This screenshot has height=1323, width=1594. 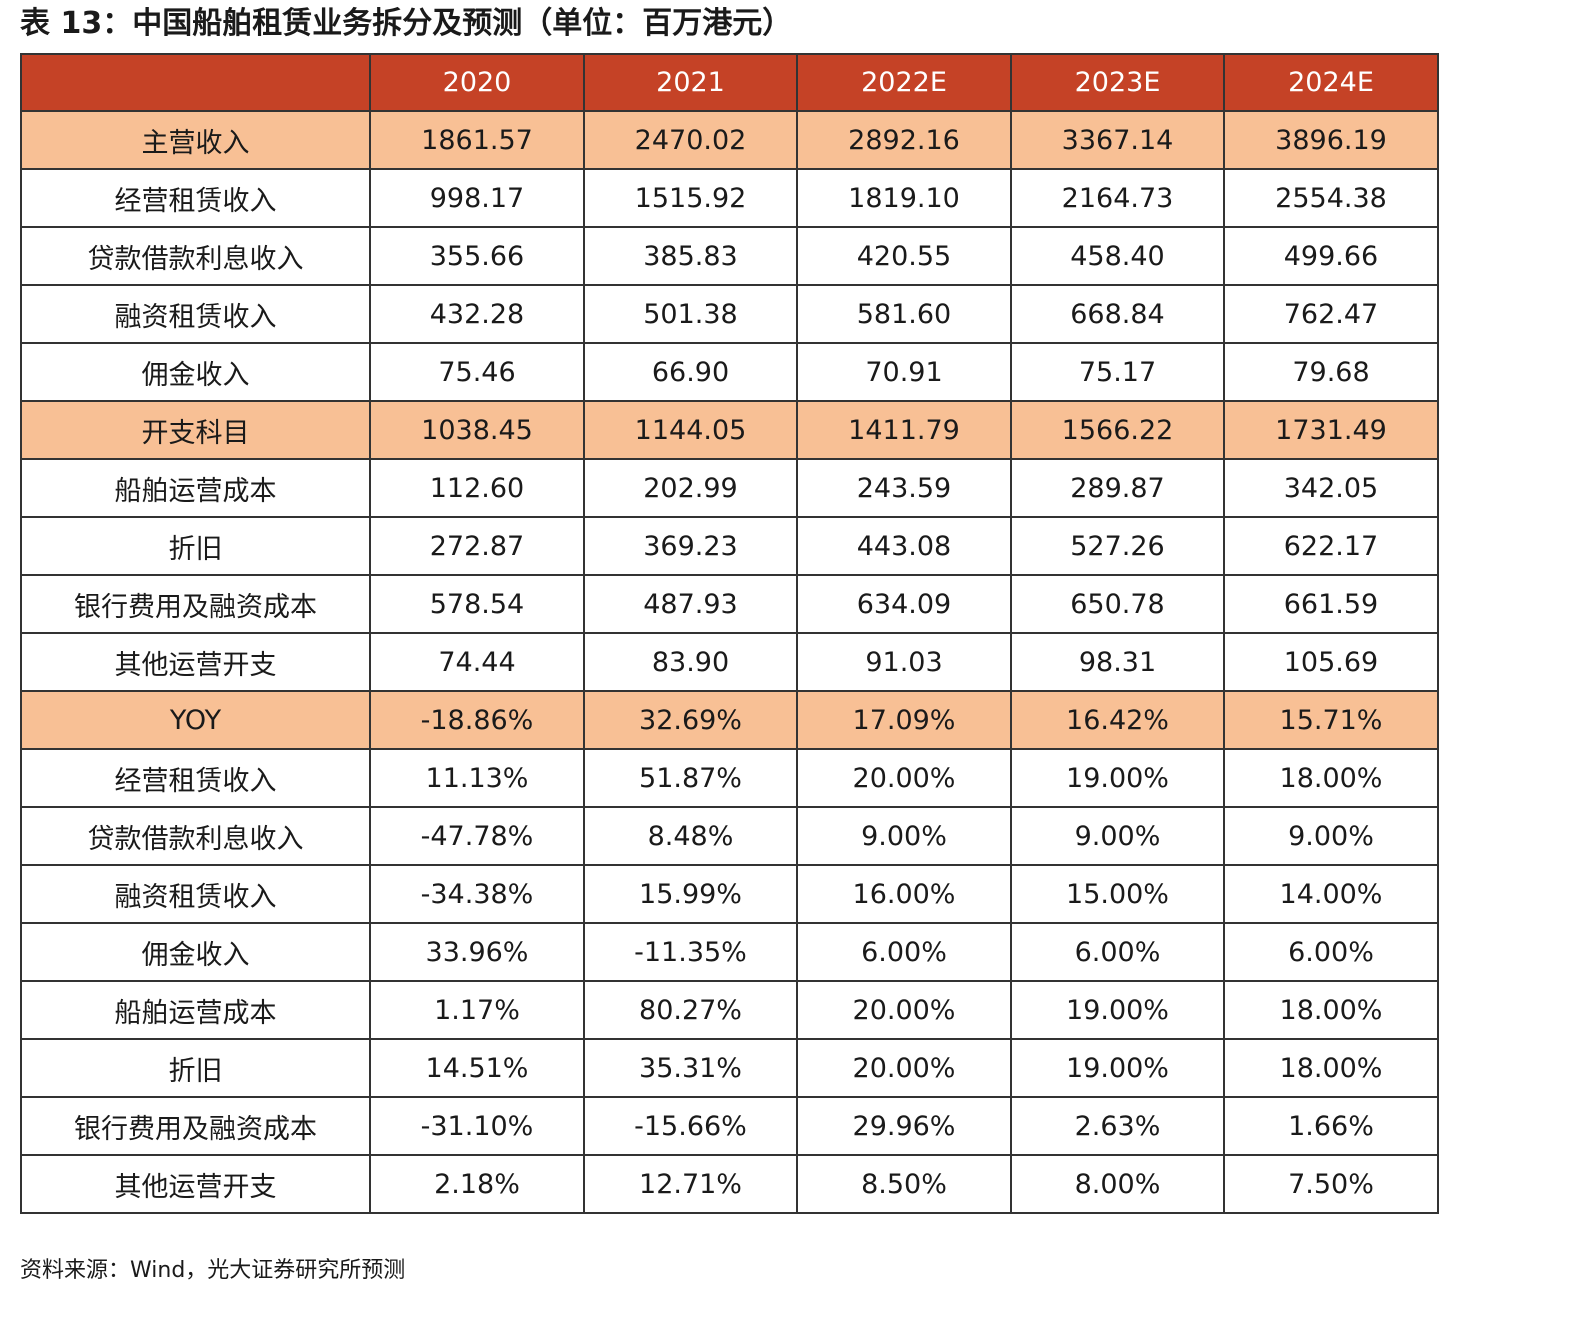 I want to click on cell: -34.38%, so click(x=477, y=894).